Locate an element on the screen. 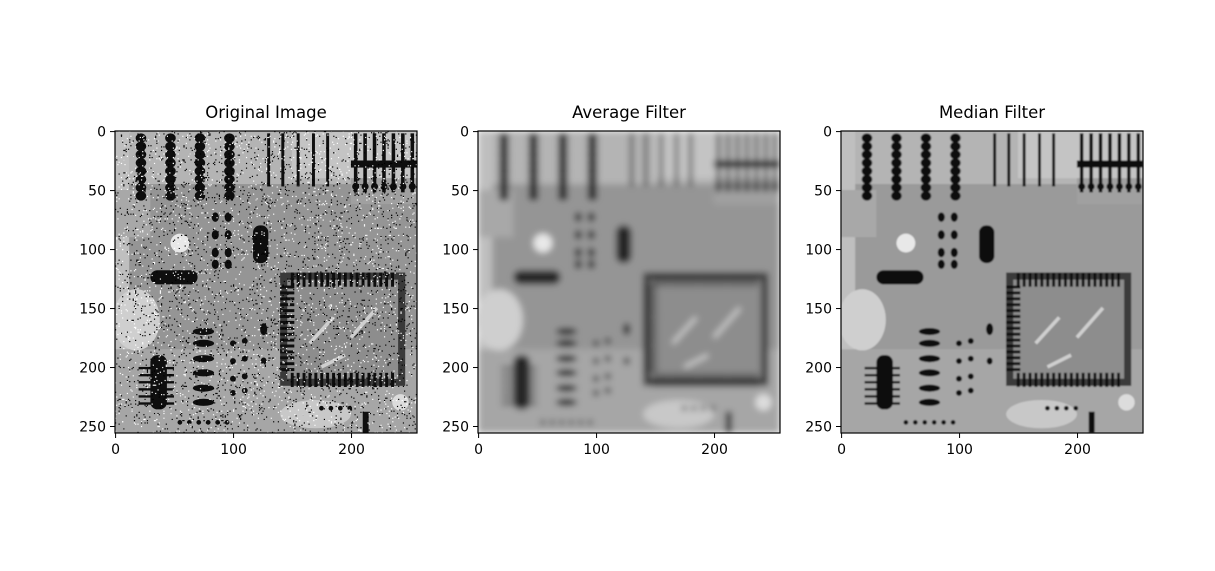 This screenshot has width=1215, height=571. salt-pepper-noise is located at coordinates (266, 282).